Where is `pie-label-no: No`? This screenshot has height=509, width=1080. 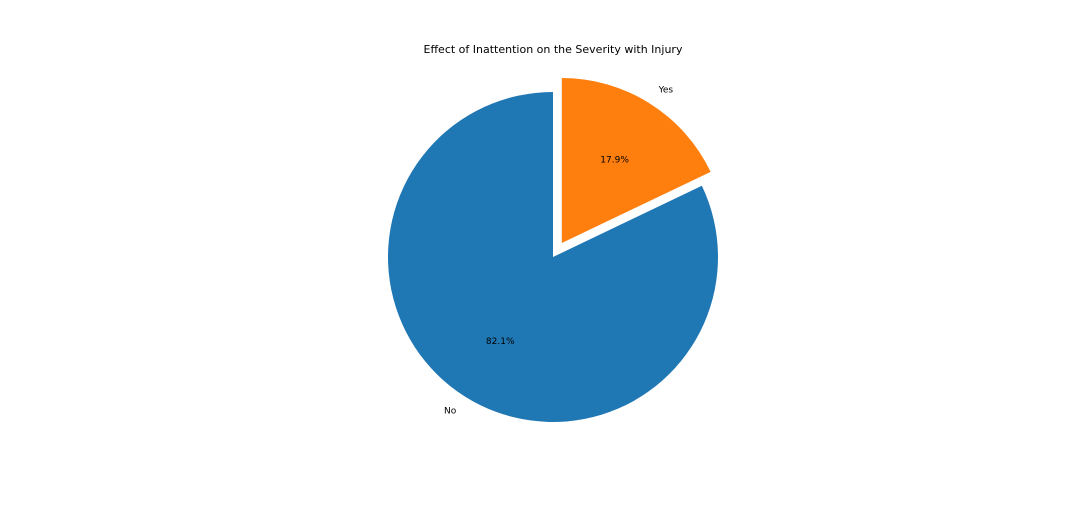
pie-label-no: No is located at coordinates (450, 412).